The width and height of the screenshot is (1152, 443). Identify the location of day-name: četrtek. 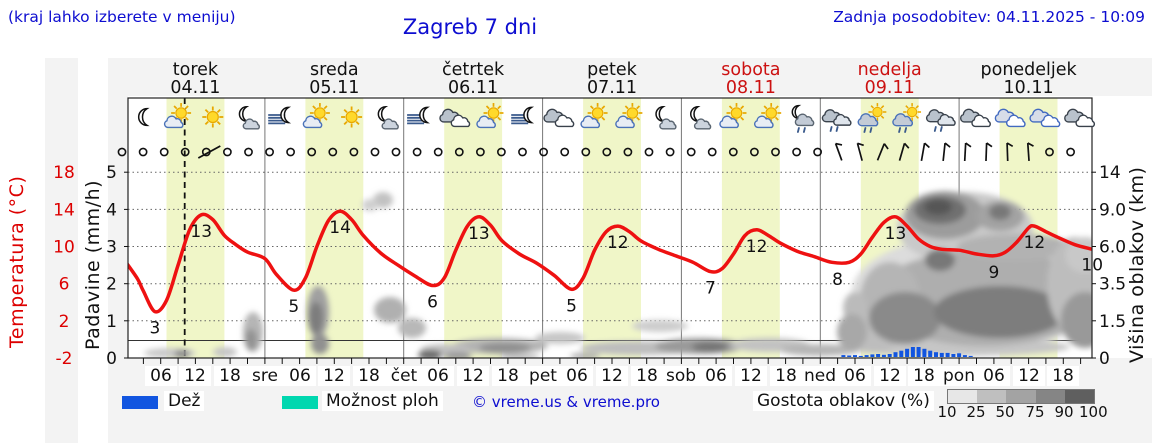
(473, 70).